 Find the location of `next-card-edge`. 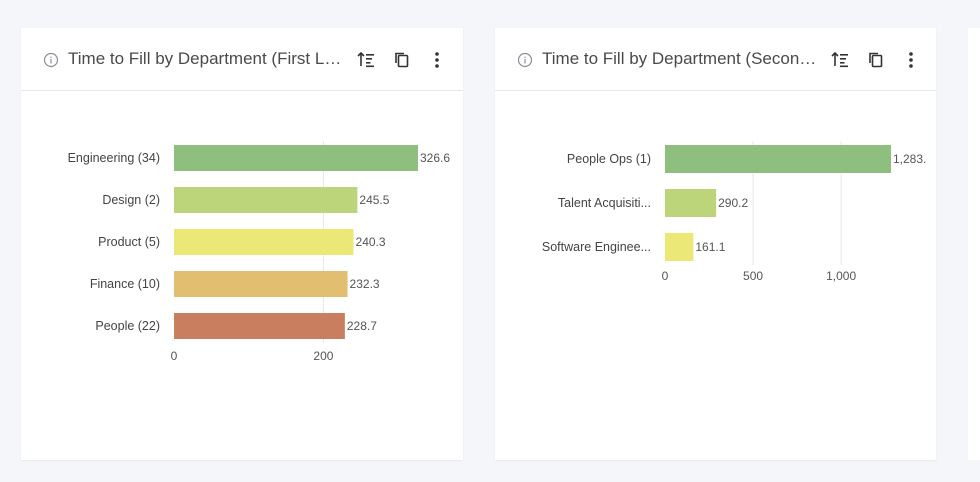

next-card-edge is located at coordinates (974, 244).